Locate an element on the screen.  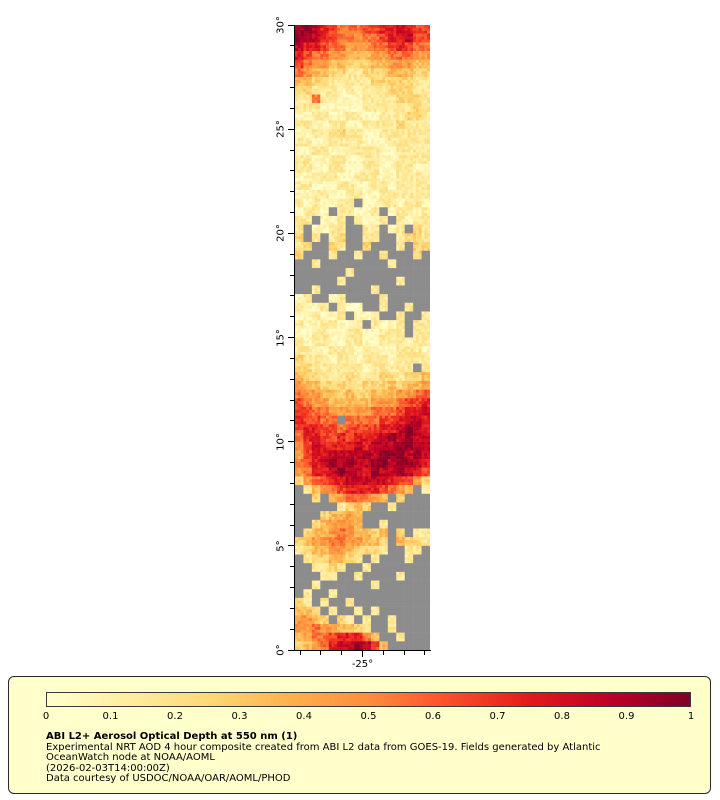
colorbar-tick-label: 0.4 is located at coordinates (304, 716).